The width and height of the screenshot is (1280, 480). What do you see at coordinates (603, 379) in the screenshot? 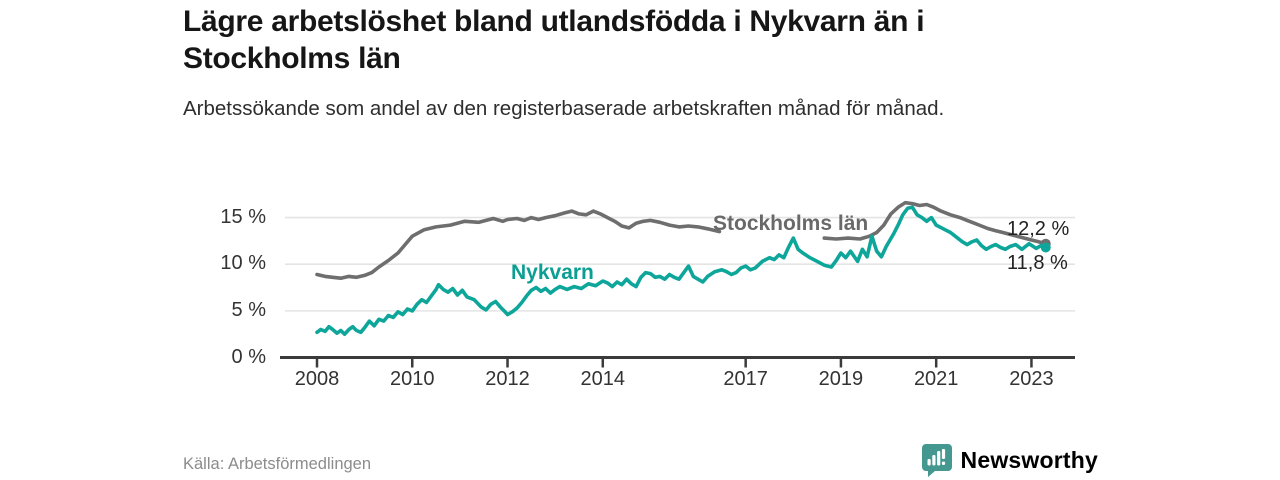
I see `x-axis-label: 2014` at bounding box center [603, 379].